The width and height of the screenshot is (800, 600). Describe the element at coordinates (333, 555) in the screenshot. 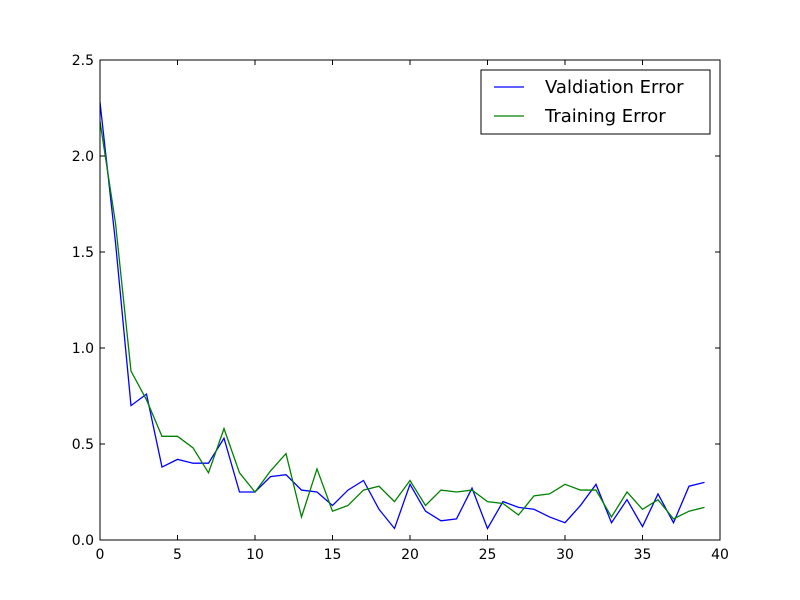

I see `x-tick-label: 15` at that location.